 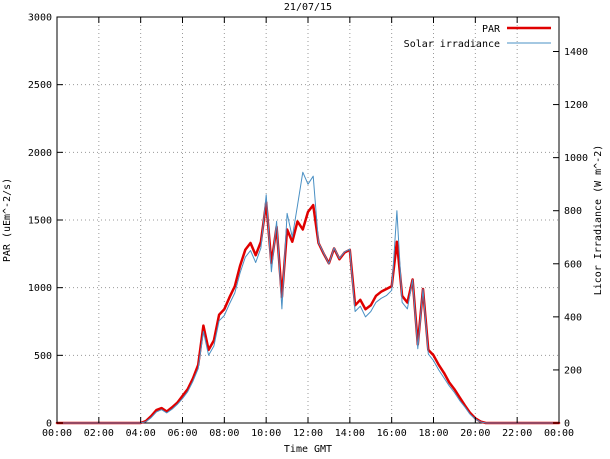 I want to click on chart-title: 21/07/15, so click(x=308, y=7).